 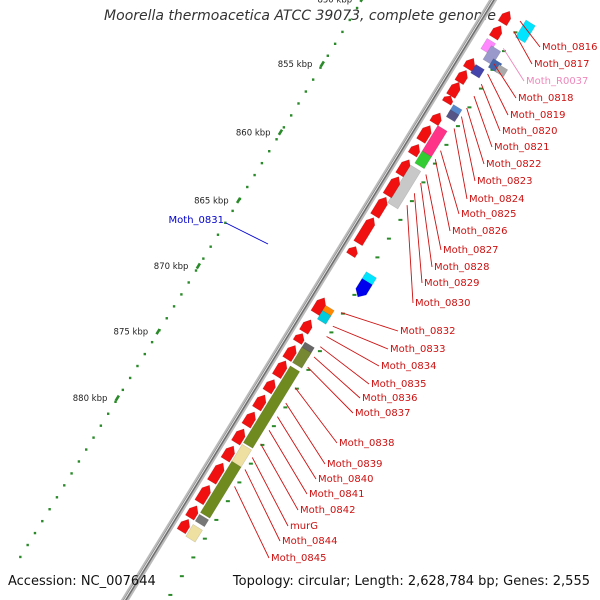 I want to click on tick-label: 870 kbp, so click(x=171, y=267).